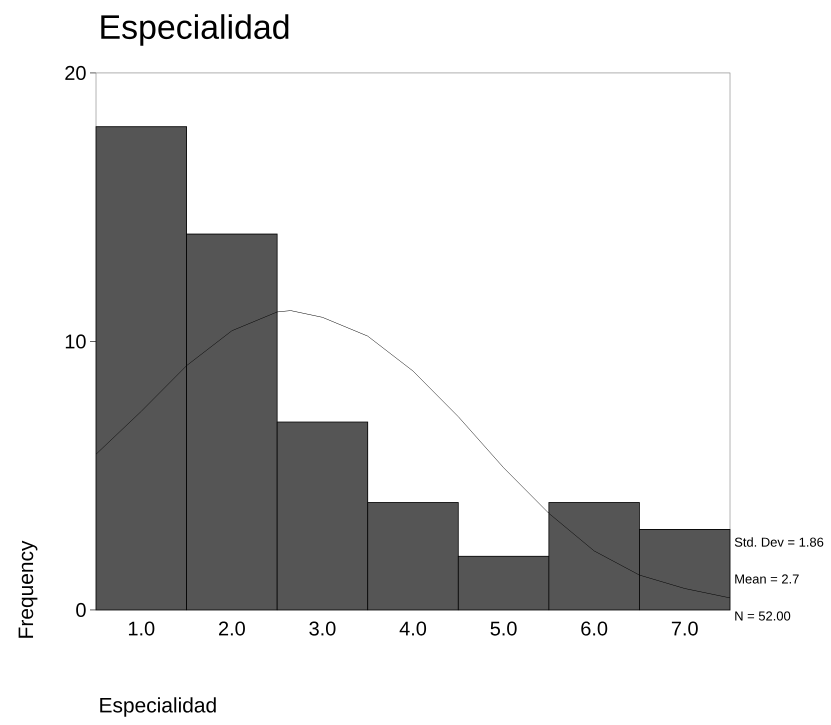 This screenshot has width=831, height=725. What do you see at coordinates (141, 629) in the screenshot?
I see `x-tick-label: 1.0` at bounding box center [141, 629].